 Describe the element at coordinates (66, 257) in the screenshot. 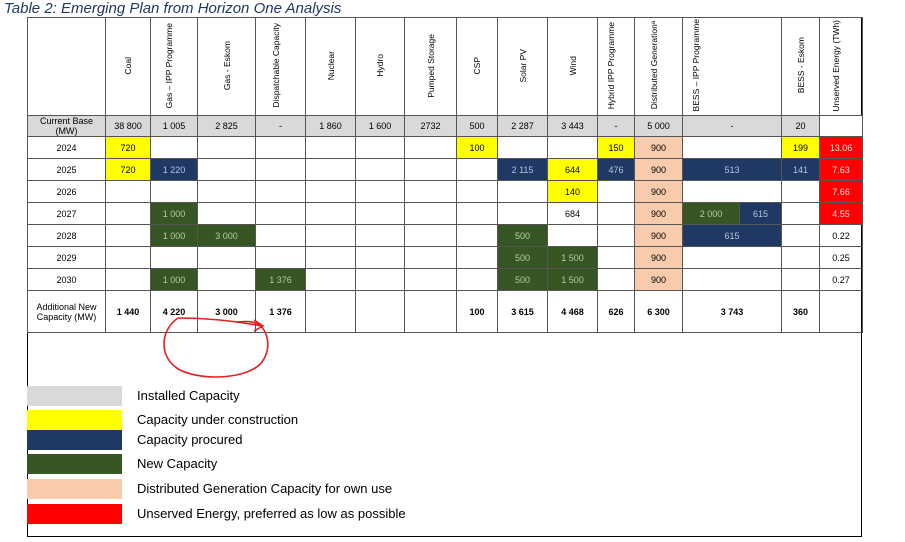

I see `year-label: 2029` at that location.